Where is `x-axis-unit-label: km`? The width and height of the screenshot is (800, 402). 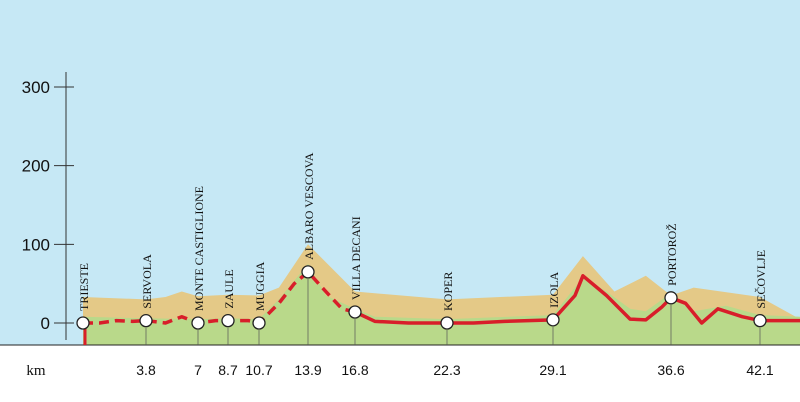 x-axis-unit-label: km is located at coordinates (36, 371).